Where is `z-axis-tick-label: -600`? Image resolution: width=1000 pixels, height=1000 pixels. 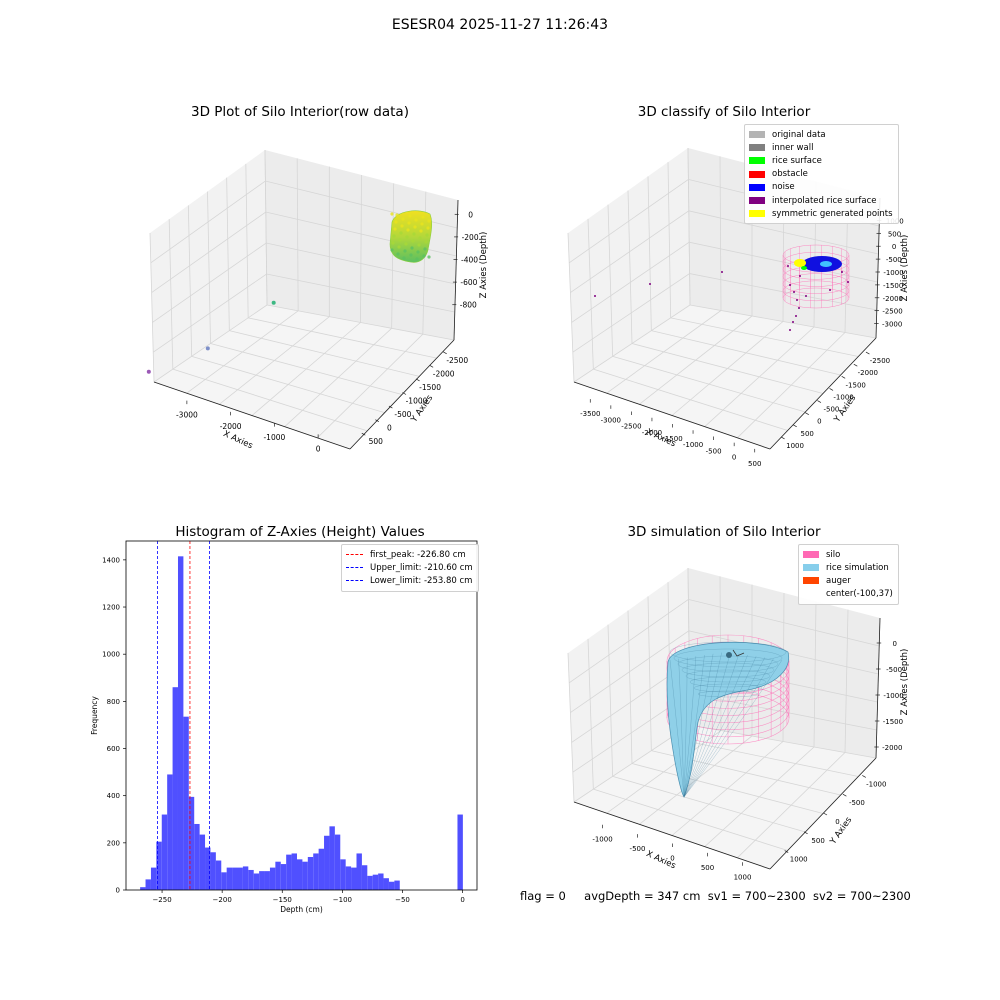 z-axis-tick-label: -600 is located at coordinates (468, 282).